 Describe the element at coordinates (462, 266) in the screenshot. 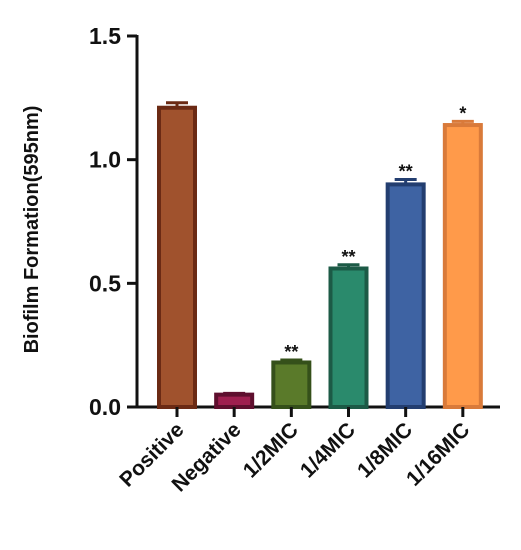

I see `bar-1-16mic` at that location.